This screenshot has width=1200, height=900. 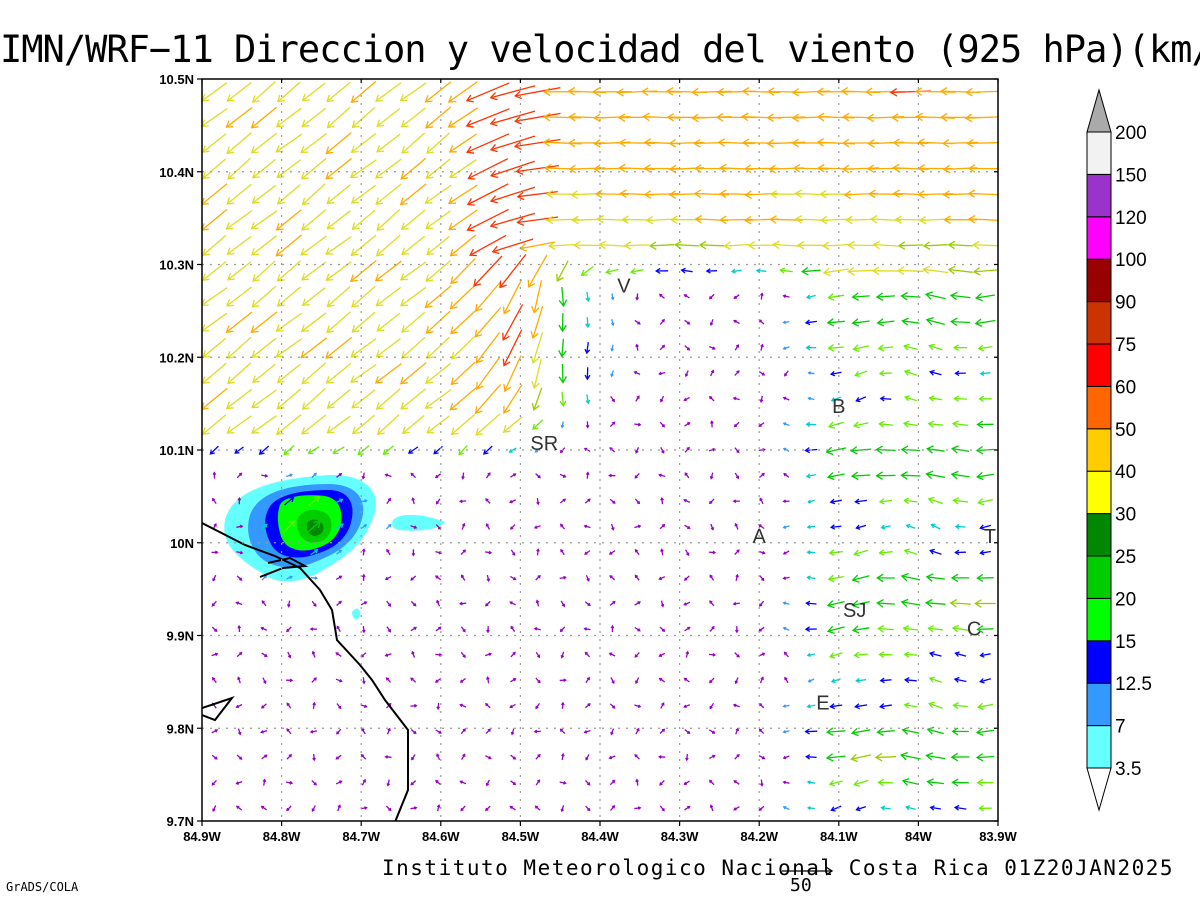 I want to click on colorbar-label: 120, so click(x=1131, y=218).